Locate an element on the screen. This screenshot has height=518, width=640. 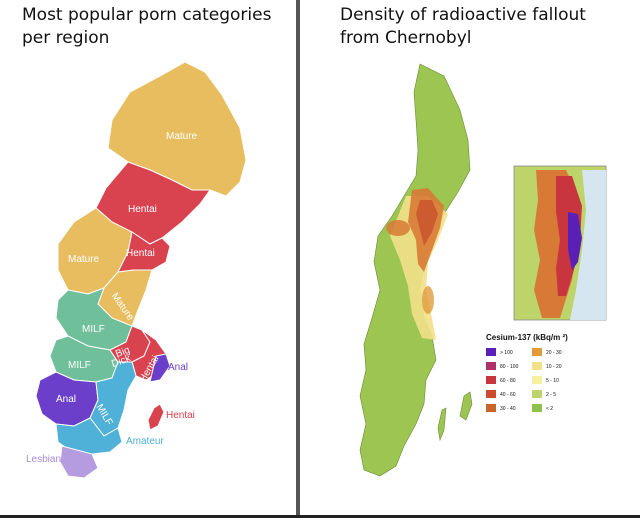
fallout-legend-title: Cesium-137 (kBq/m ²) is located at coordinates (527, 337).